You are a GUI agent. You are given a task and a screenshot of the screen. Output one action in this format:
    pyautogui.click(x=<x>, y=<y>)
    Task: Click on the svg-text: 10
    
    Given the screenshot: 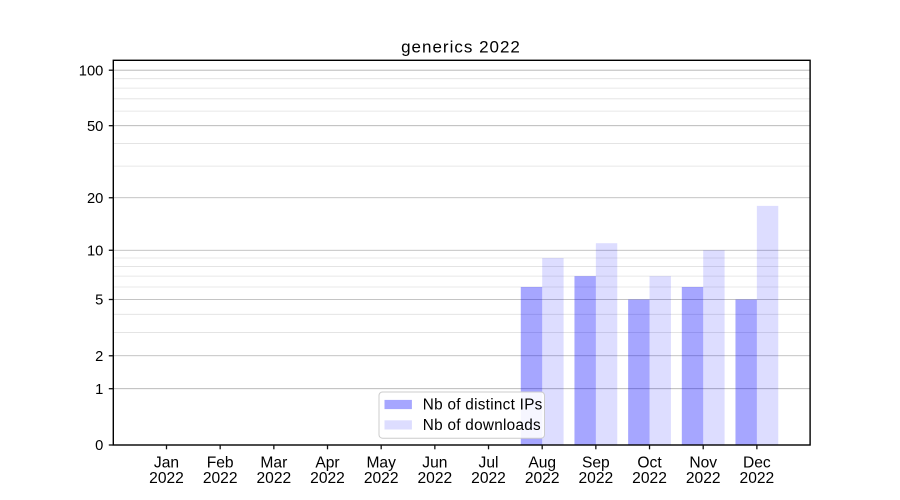 What is the action you would take?
    pyautogui.click(x=95, y=252)
    